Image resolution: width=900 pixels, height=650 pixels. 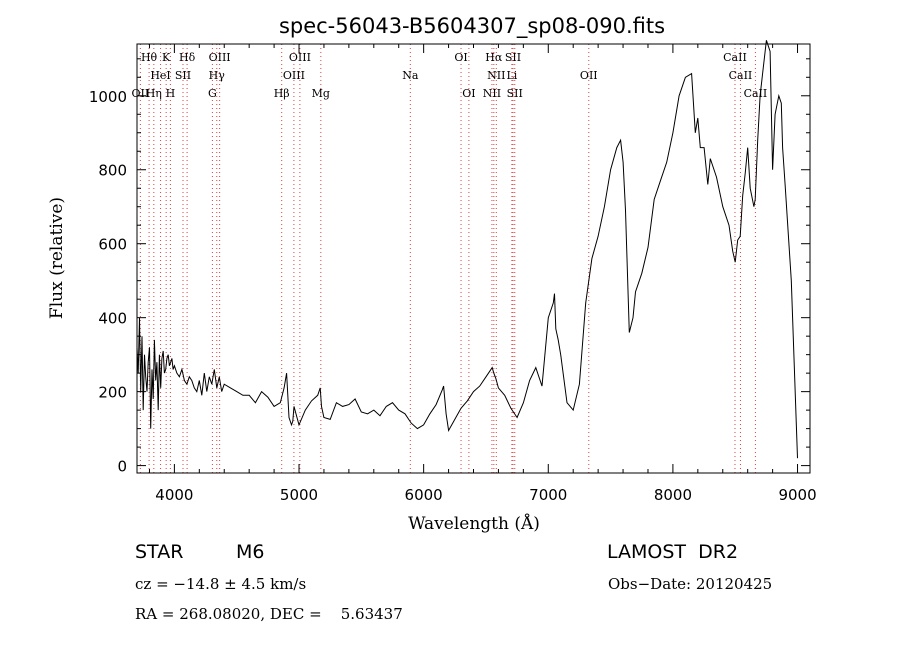 I want to click on y-tick-label: 0, so click(x=122, y=467).